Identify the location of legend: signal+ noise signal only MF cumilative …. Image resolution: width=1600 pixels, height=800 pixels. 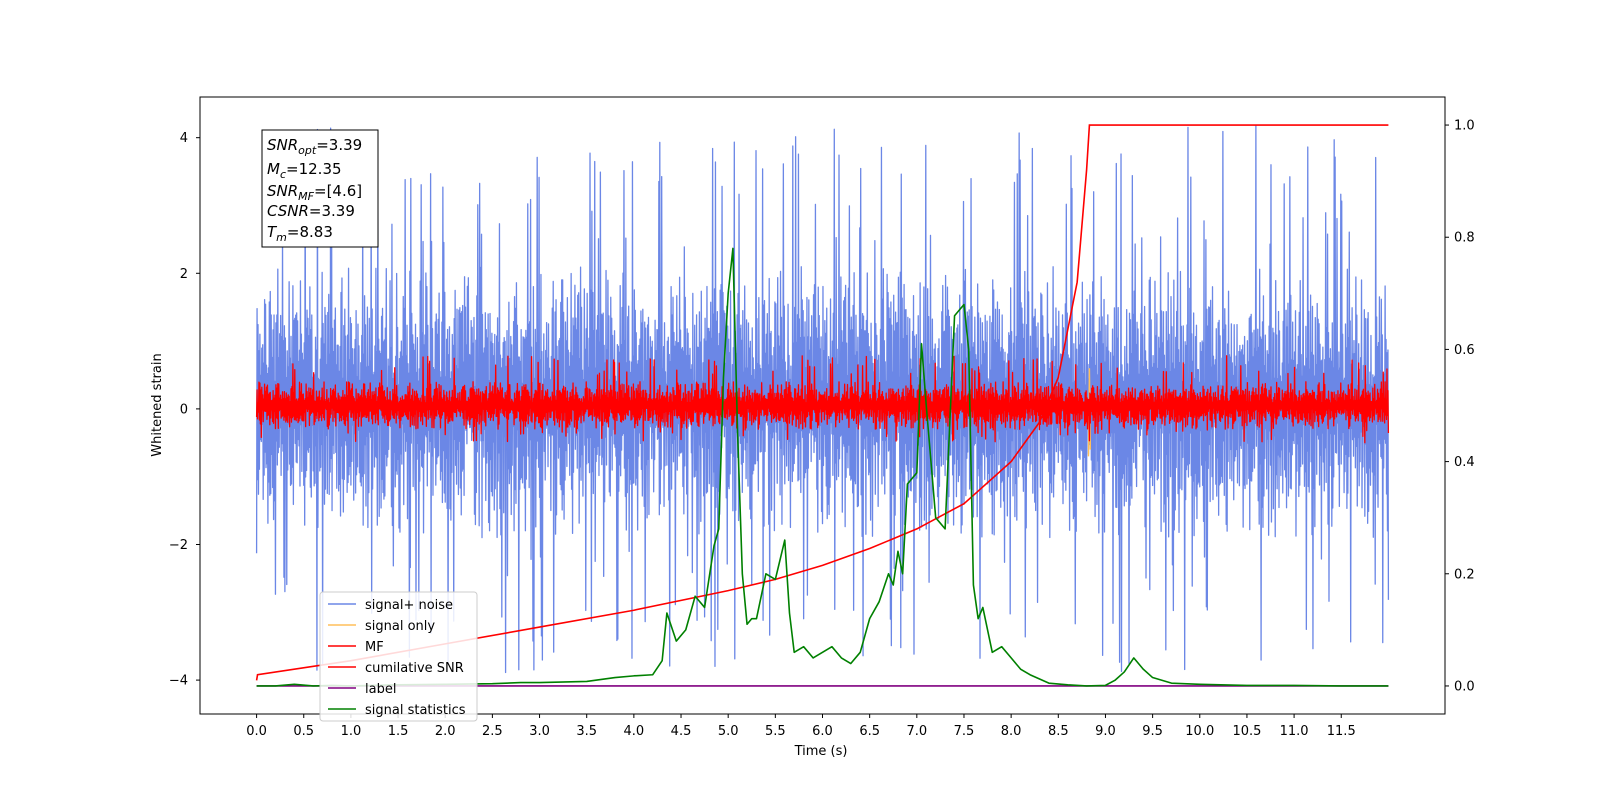
(398, 656).